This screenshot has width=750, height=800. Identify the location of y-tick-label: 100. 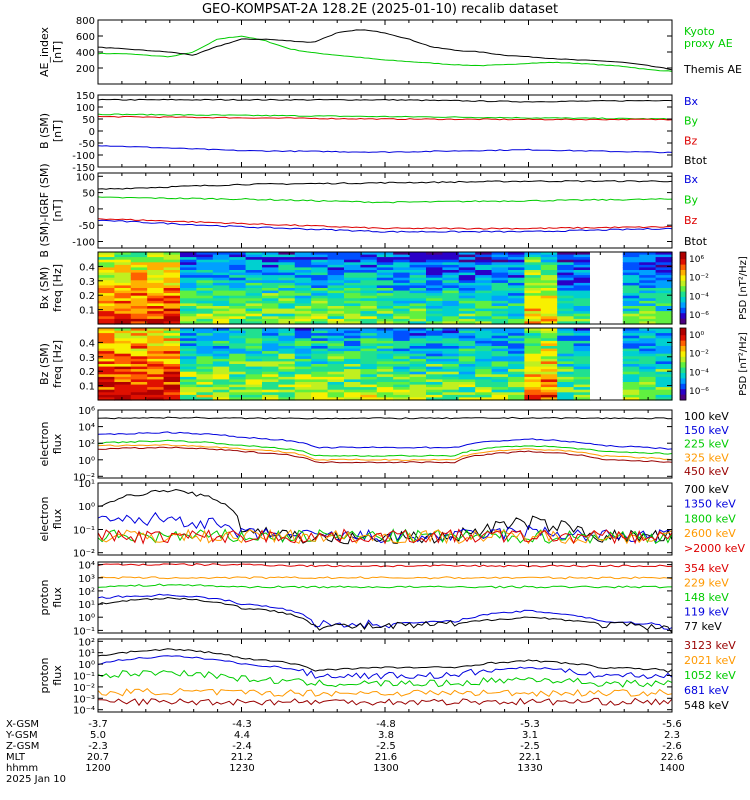
(85, 108).